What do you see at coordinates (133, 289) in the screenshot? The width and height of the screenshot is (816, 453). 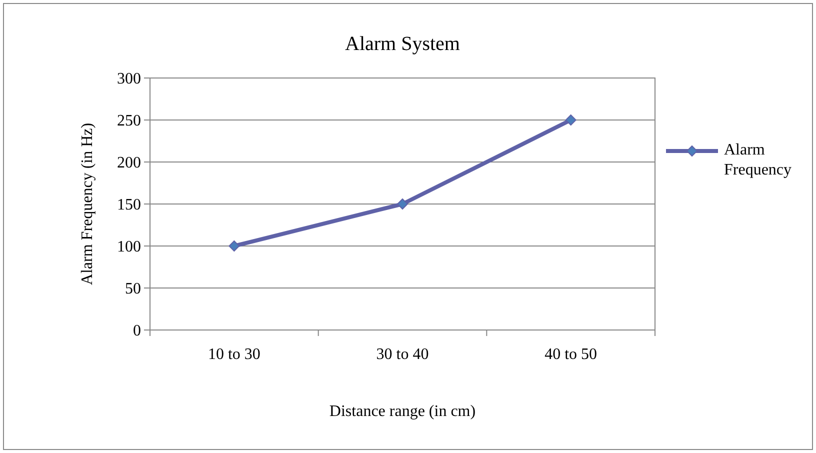 I see `y-tick-label: 50` at bounding box center [133, 289].